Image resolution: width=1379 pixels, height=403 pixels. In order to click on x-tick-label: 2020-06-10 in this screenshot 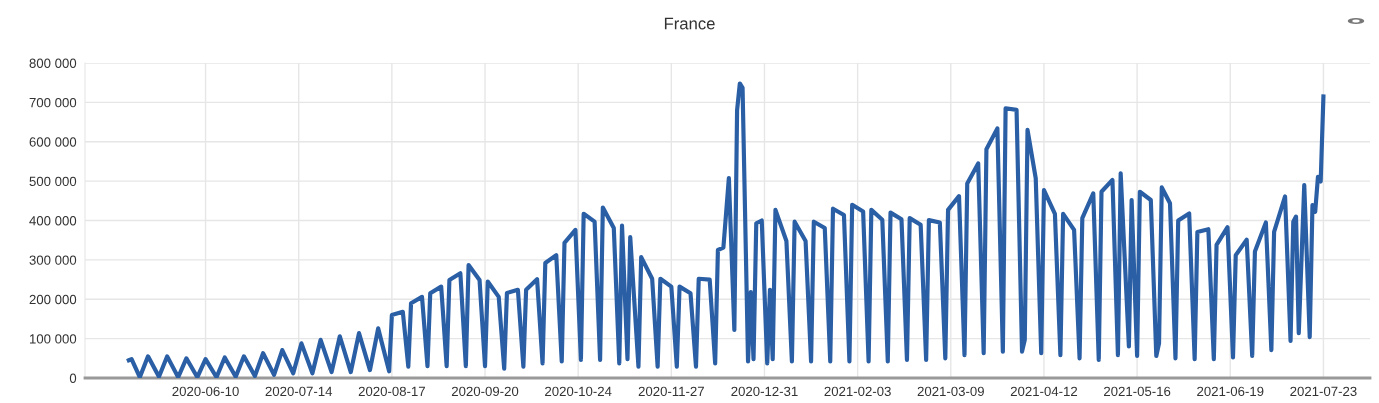, I will do `click(205, 391)`.